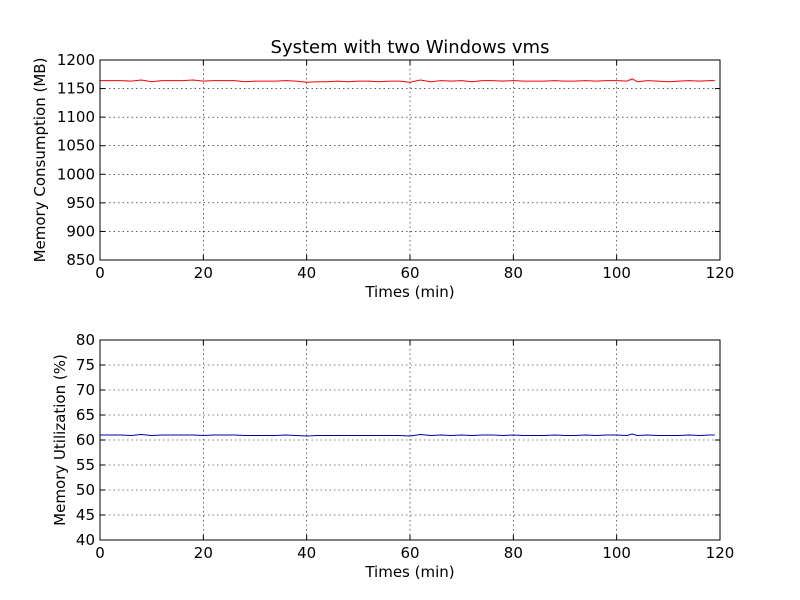  I want to click on y-axis-label: Memory Utilization (%), so click(60, 440).